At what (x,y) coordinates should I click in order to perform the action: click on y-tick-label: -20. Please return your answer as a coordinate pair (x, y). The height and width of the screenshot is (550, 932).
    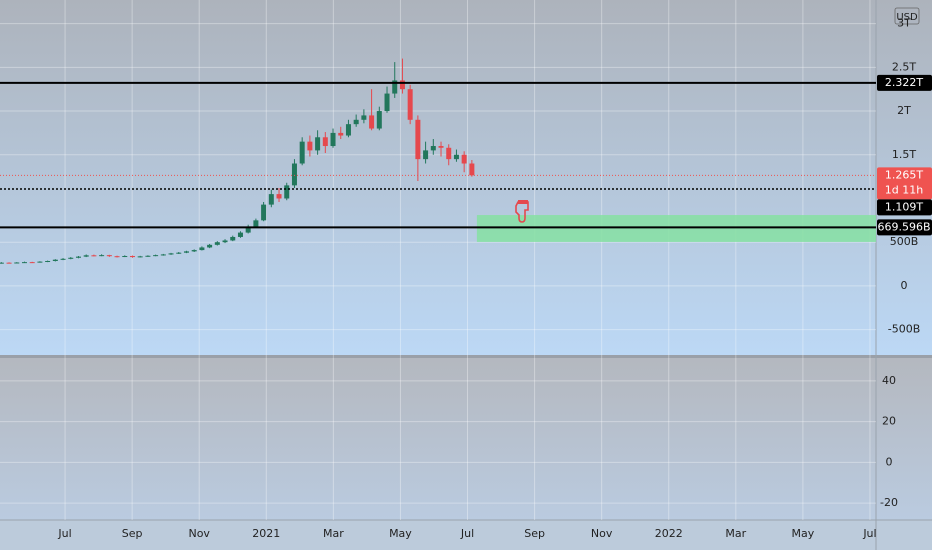
    Looking at the image, I should click on (889, 502).